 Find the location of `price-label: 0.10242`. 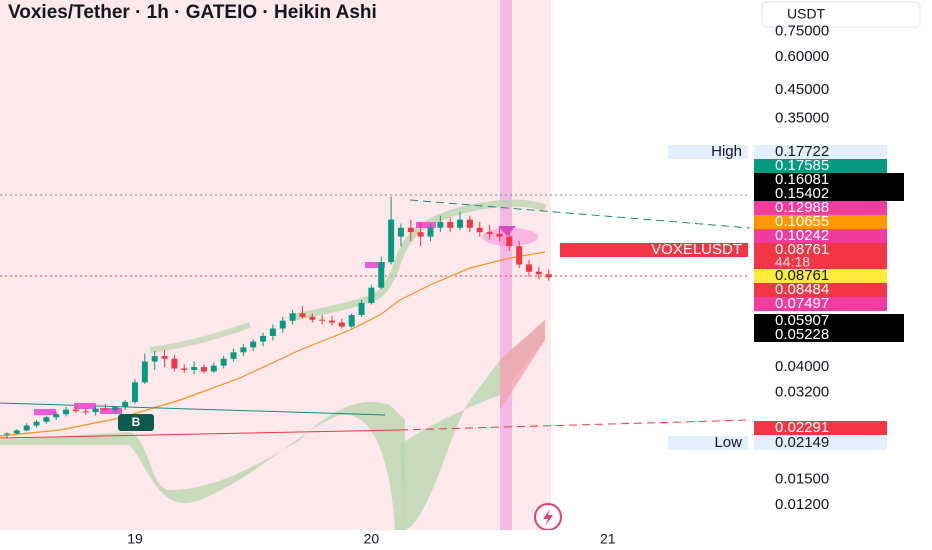

price-label: 0.10242 is located at coordinates (802, 235).